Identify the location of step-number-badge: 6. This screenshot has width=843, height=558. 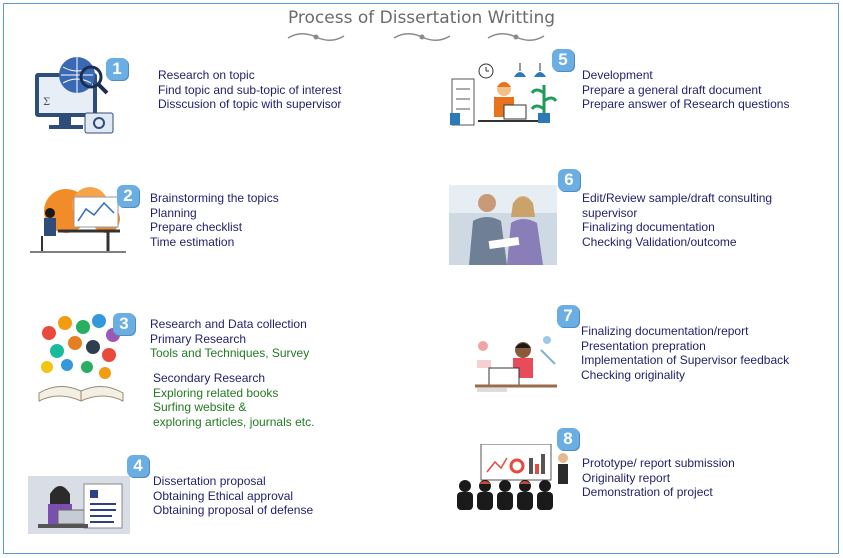
(569, 180).